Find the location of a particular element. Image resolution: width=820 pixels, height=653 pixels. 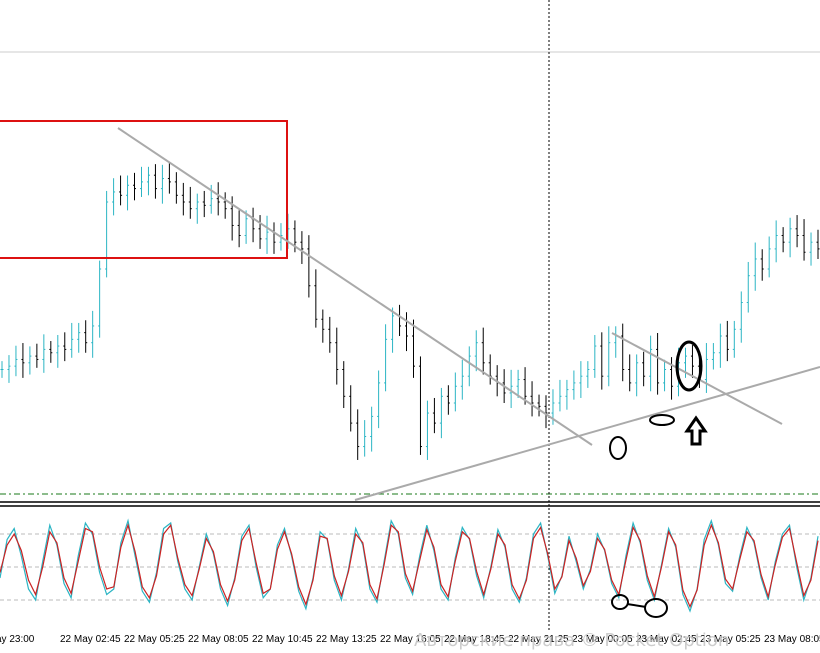

oscillator-series-line is located at coordinates (409, 565).